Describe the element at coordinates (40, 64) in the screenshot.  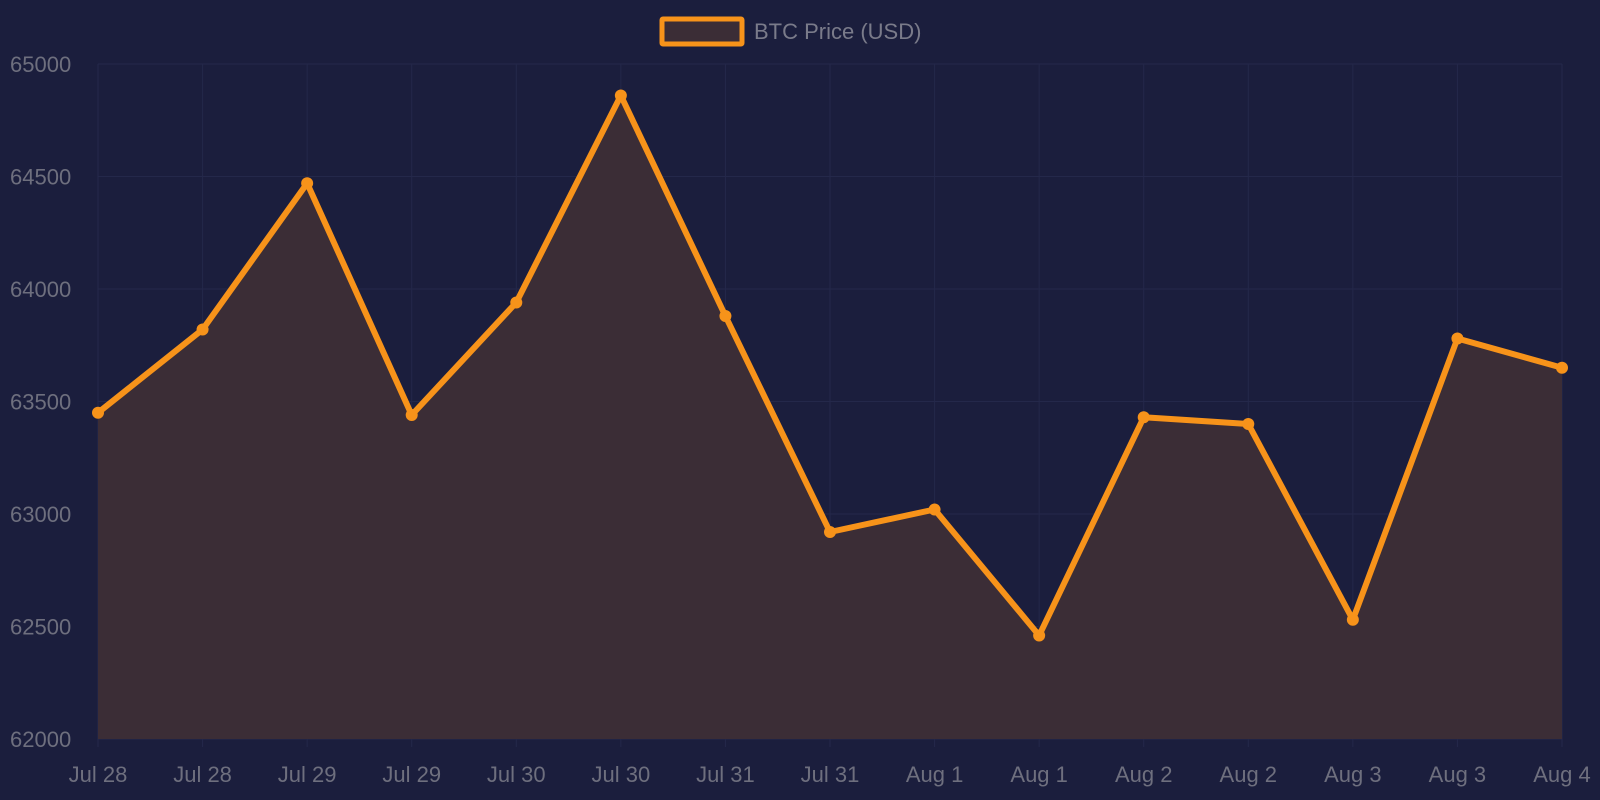
I see `y-tick-label: 65000` at that location.